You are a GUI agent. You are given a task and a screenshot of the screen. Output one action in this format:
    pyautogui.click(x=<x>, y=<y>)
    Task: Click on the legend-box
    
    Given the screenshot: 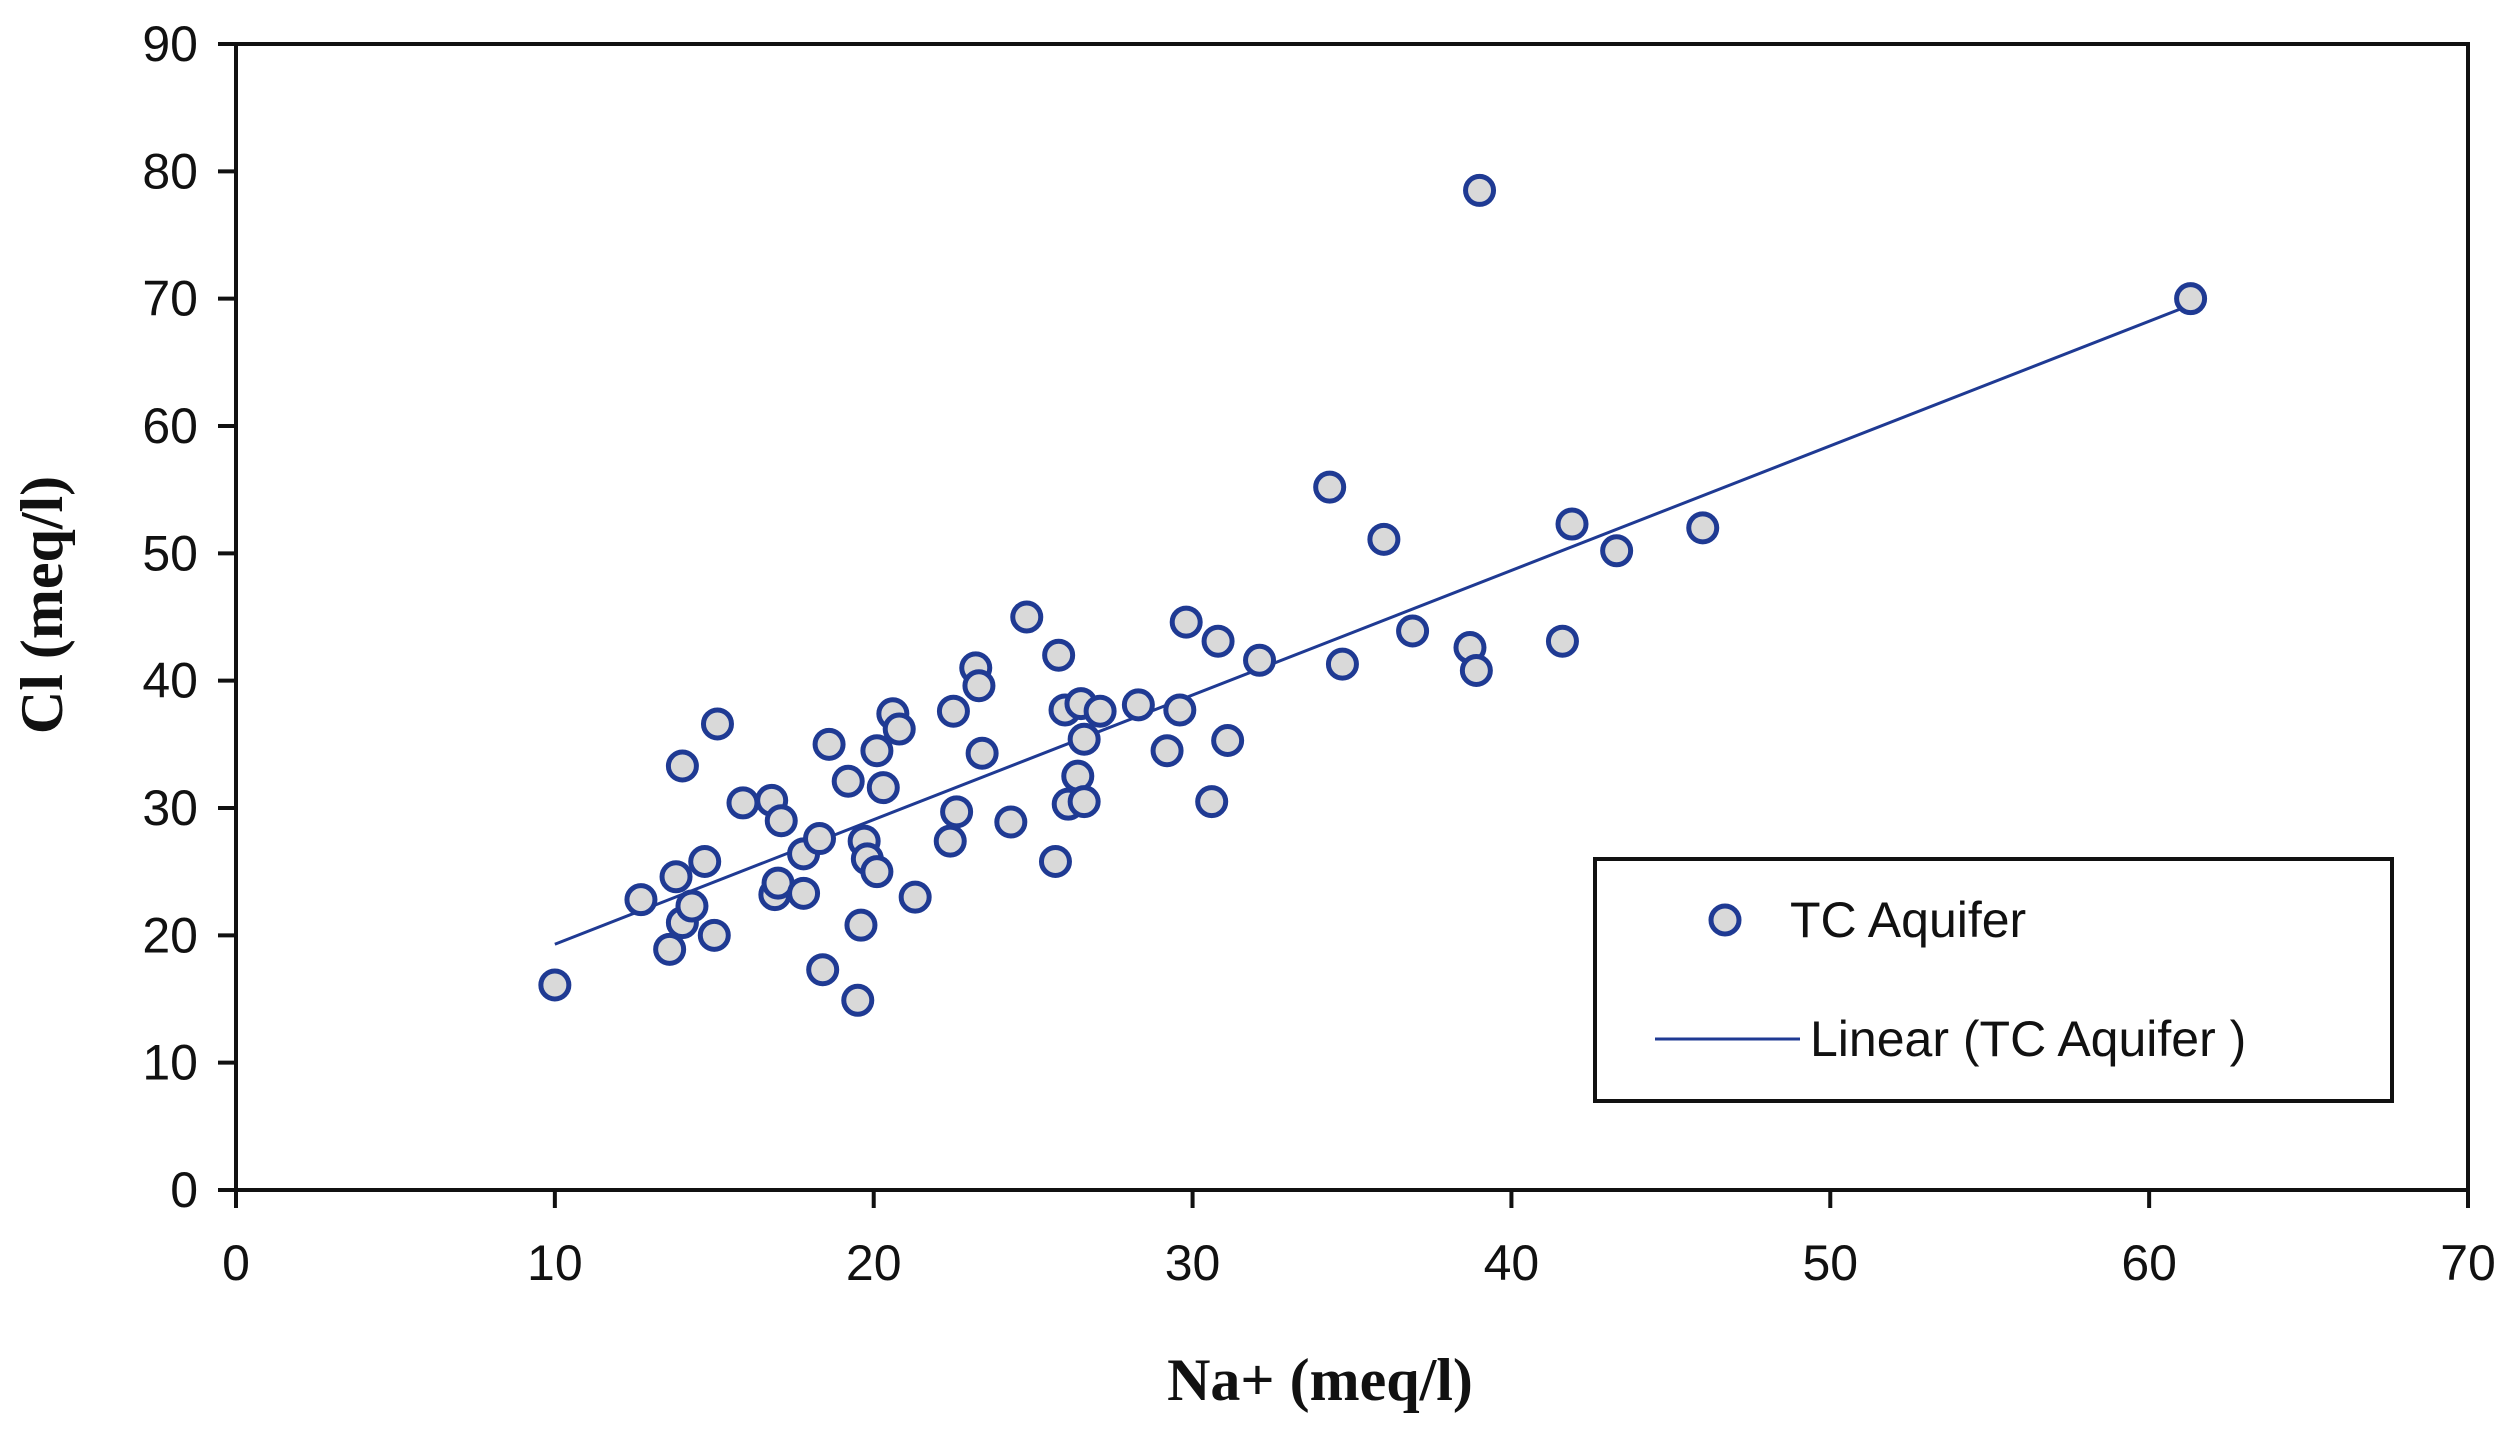 What is the action you would take?
    pyautogui.click(x=1993, y=980)
    